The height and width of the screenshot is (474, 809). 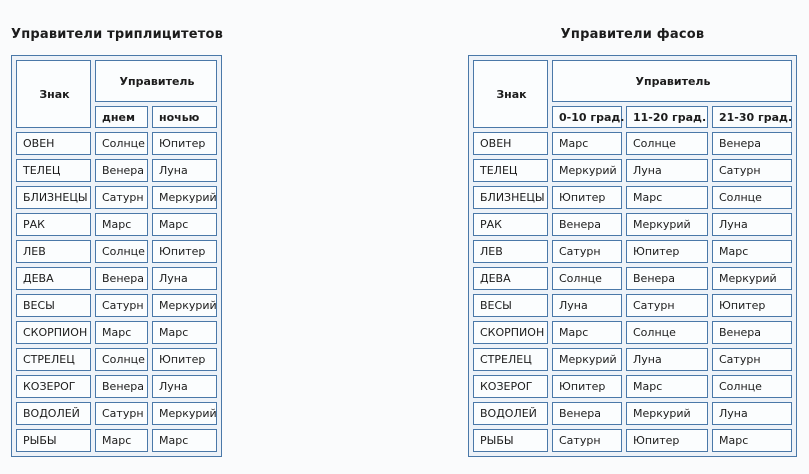 I want to click on subheader-deg-11-20: 11-20 град., so click(x=667, y=117).